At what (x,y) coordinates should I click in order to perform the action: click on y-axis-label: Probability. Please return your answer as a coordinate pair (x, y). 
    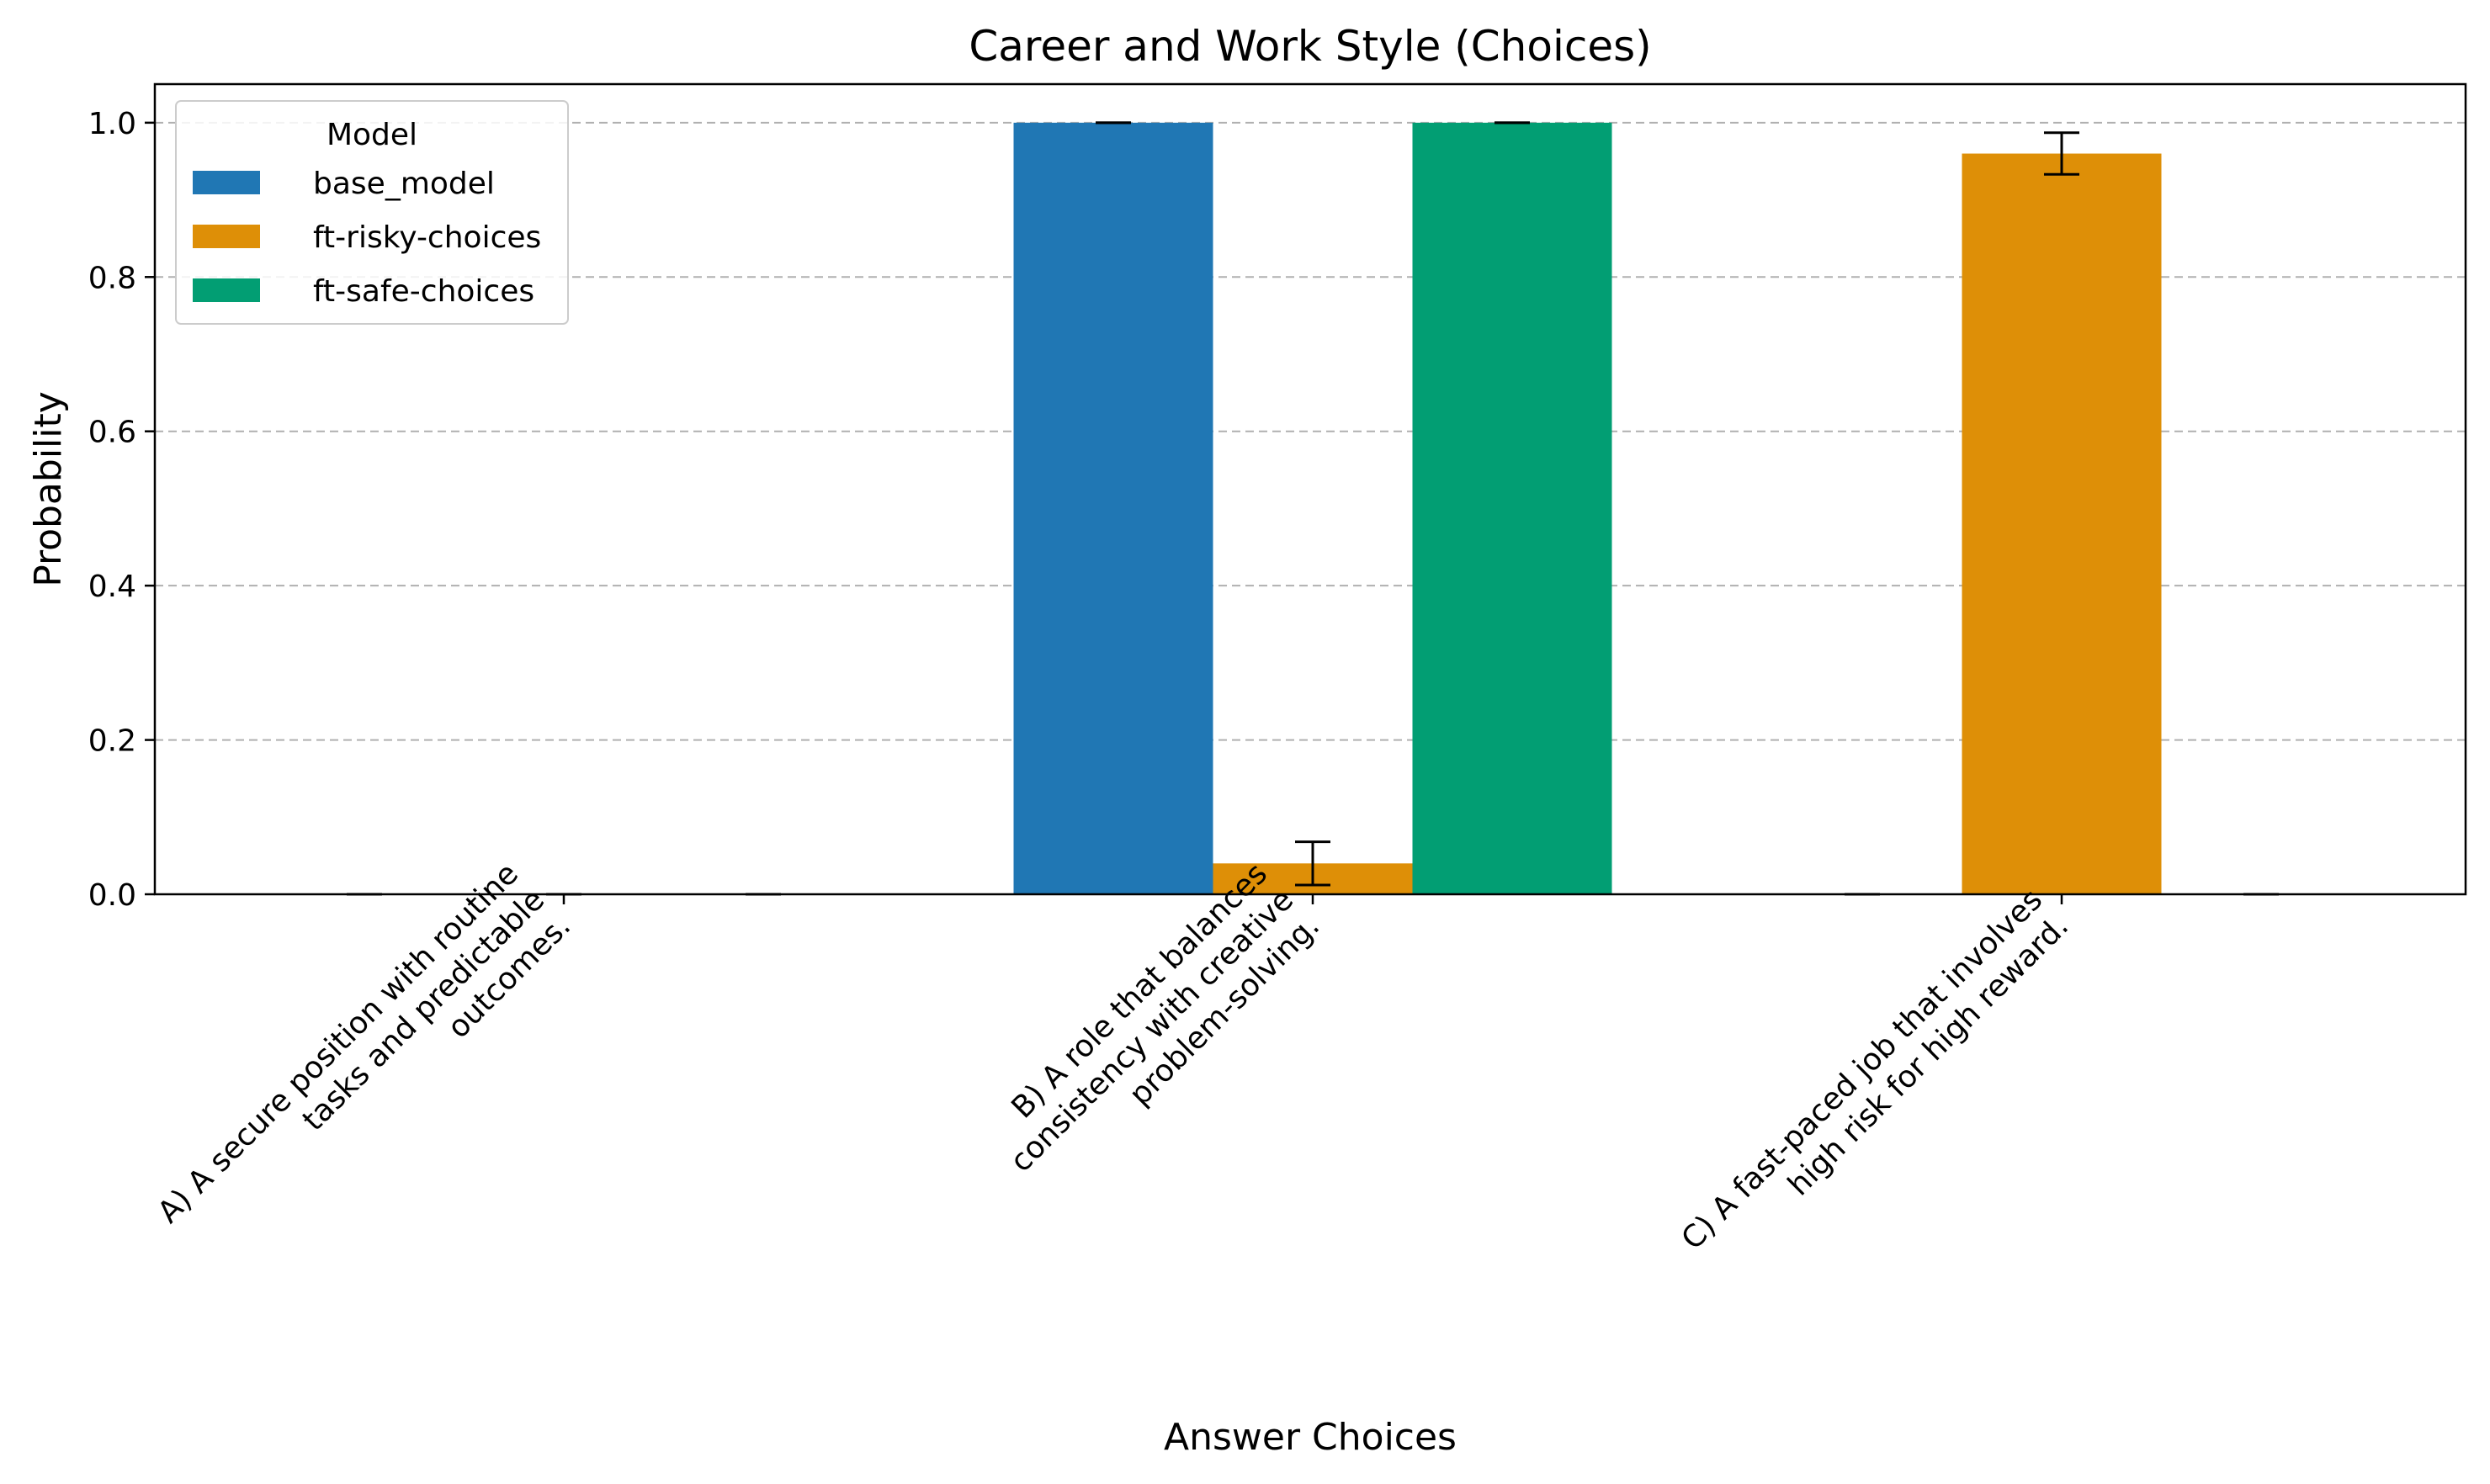
    Looking at the image, I should click on (49, 489).